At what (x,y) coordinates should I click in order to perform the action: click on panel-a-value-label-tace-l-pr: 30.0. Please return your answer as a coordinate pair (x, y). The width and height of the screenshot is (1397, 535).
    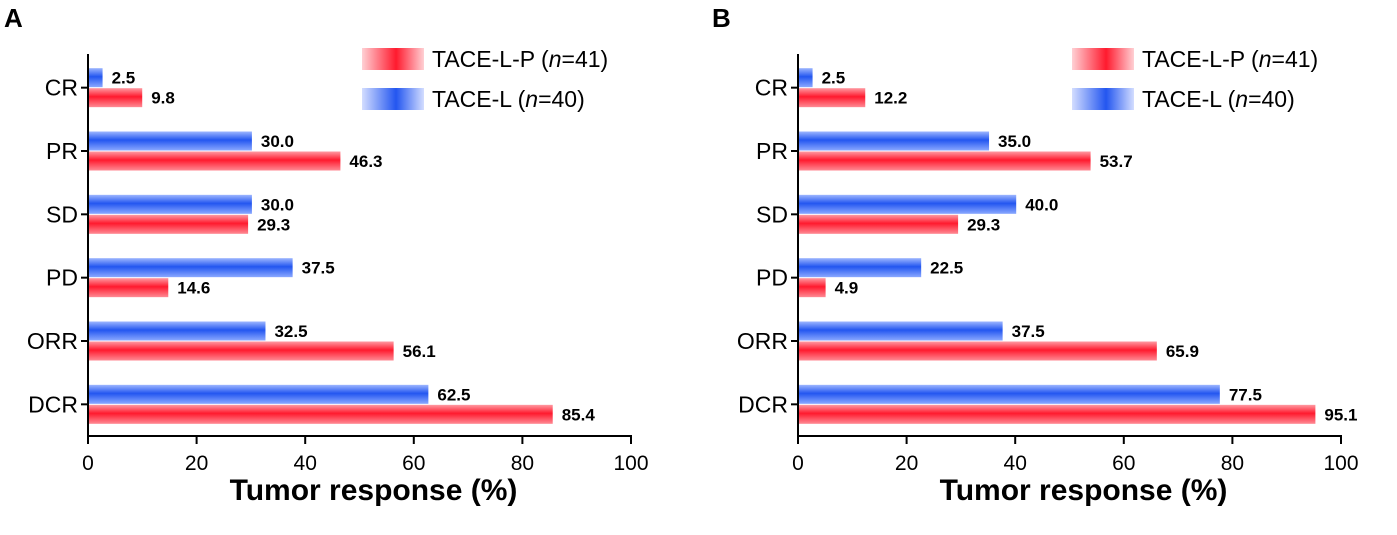
    Looking at the image, I should click on (277, 141).